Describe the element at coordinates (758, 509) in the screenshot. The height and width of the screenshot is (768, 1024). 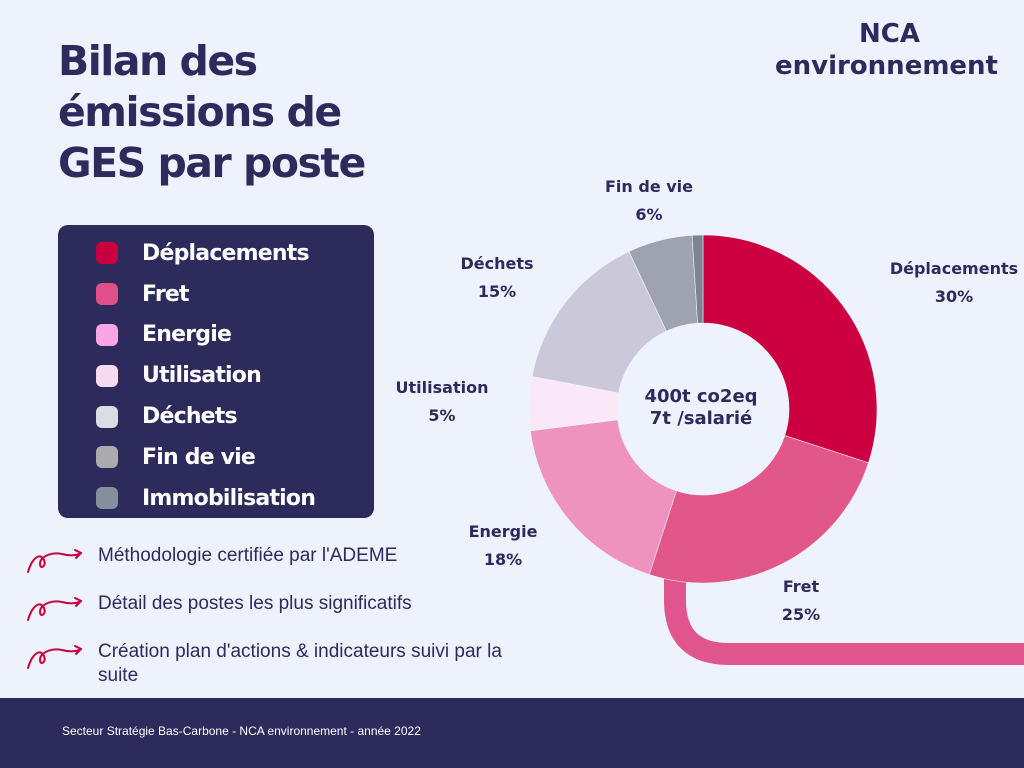
I see `slice-fret` at that location.